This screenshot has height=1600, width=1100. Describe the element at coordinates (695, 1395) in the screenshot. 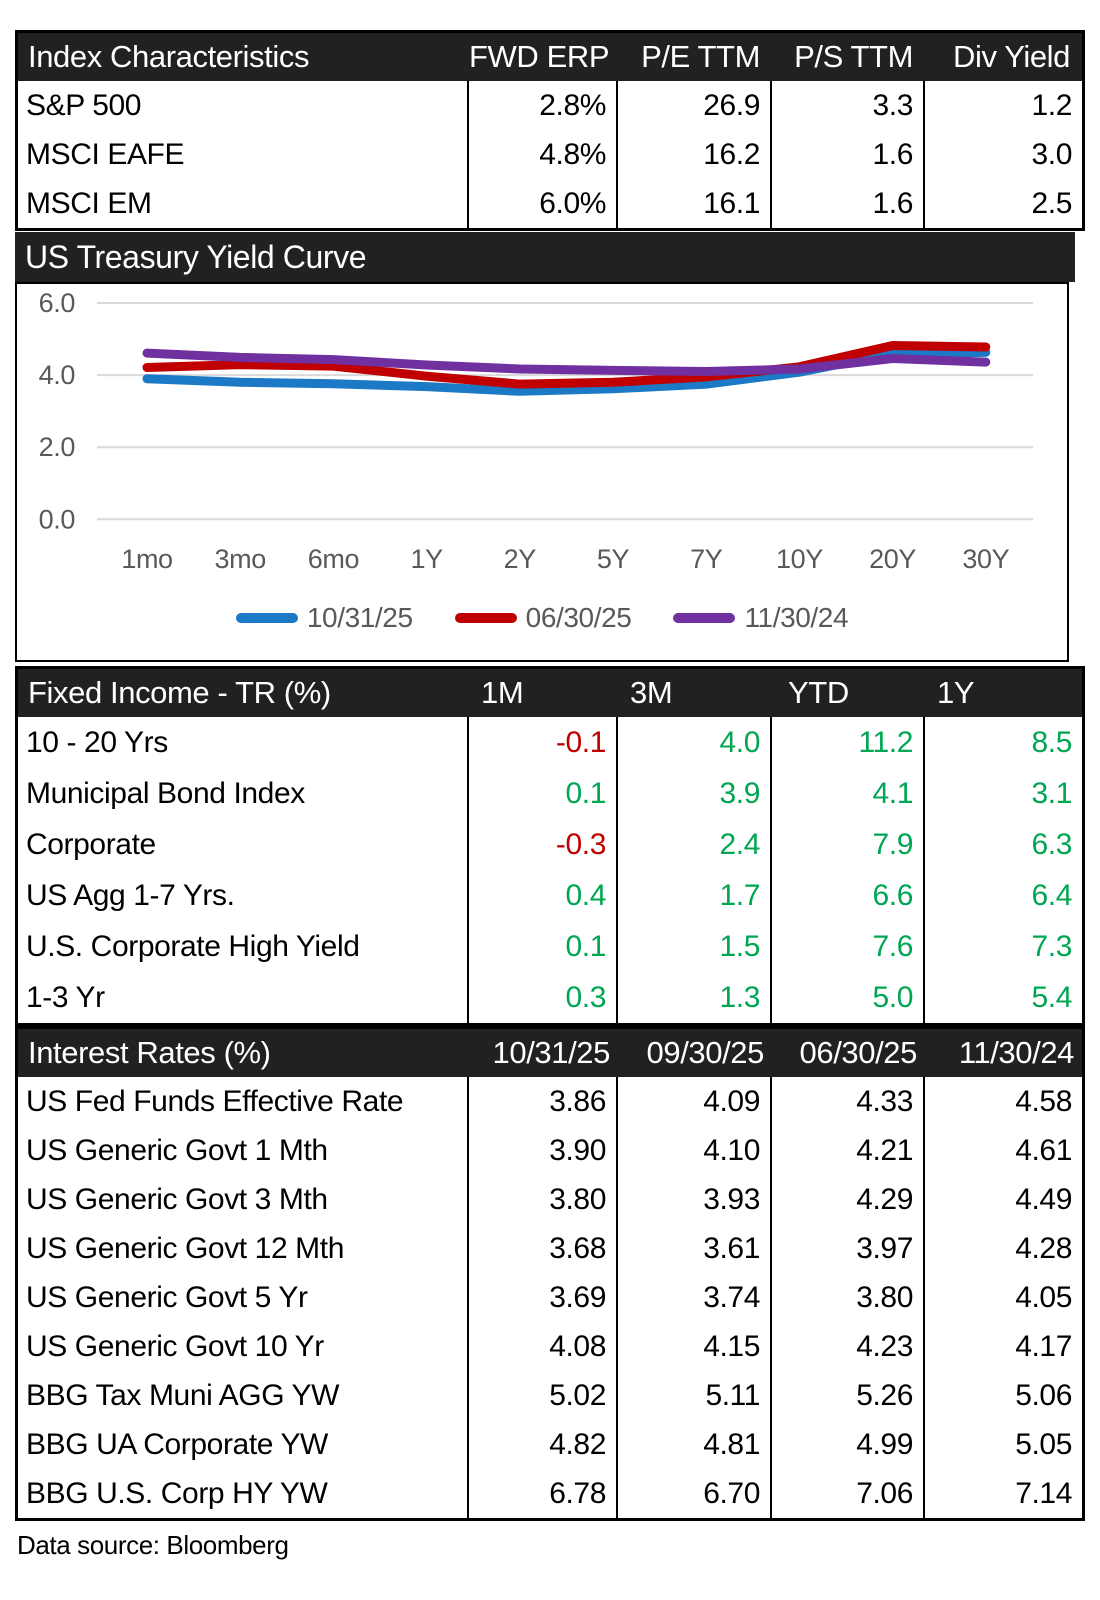

I see `cell-value: 5.11` at that location.